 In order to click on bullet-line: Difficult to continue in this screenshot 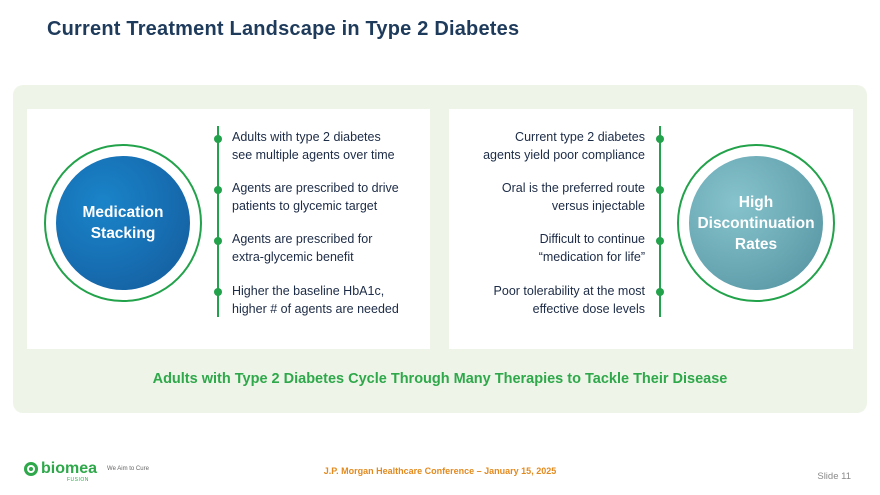, I will do `click(592, 239)`.